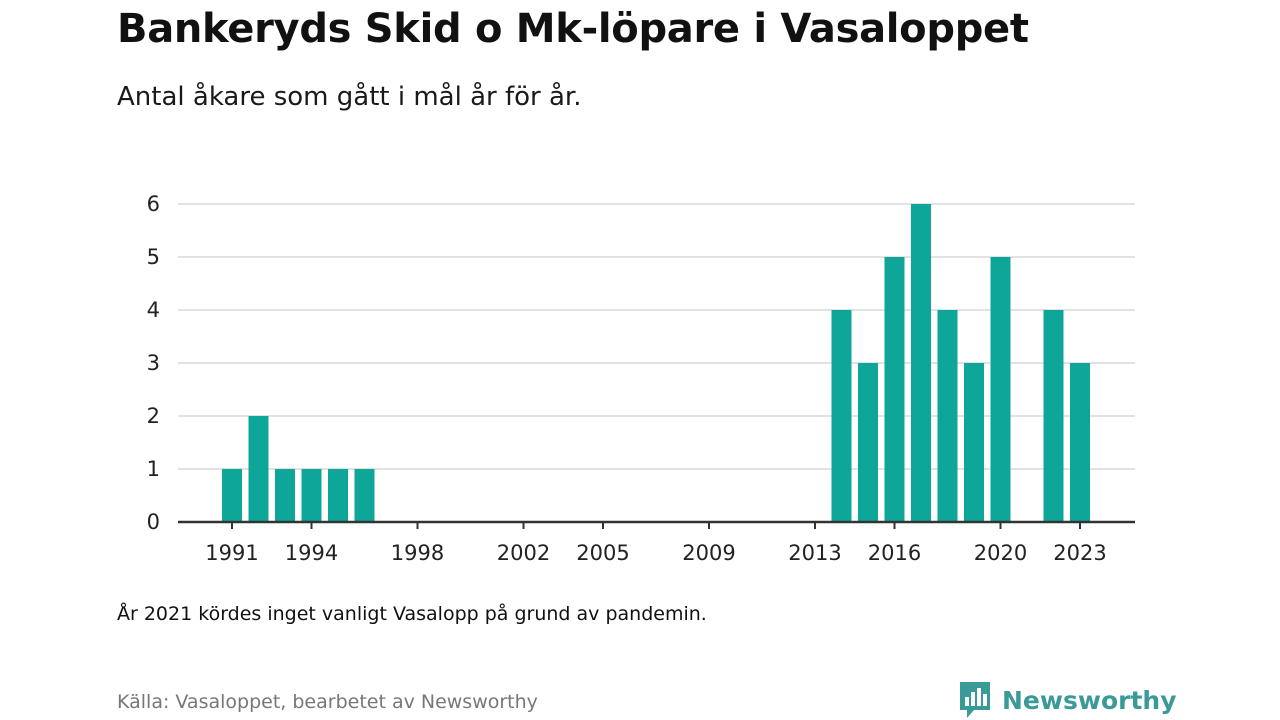  Describe the element at coordinates (1000, 389) in the screenshot. I see `bar-2020` at that location.